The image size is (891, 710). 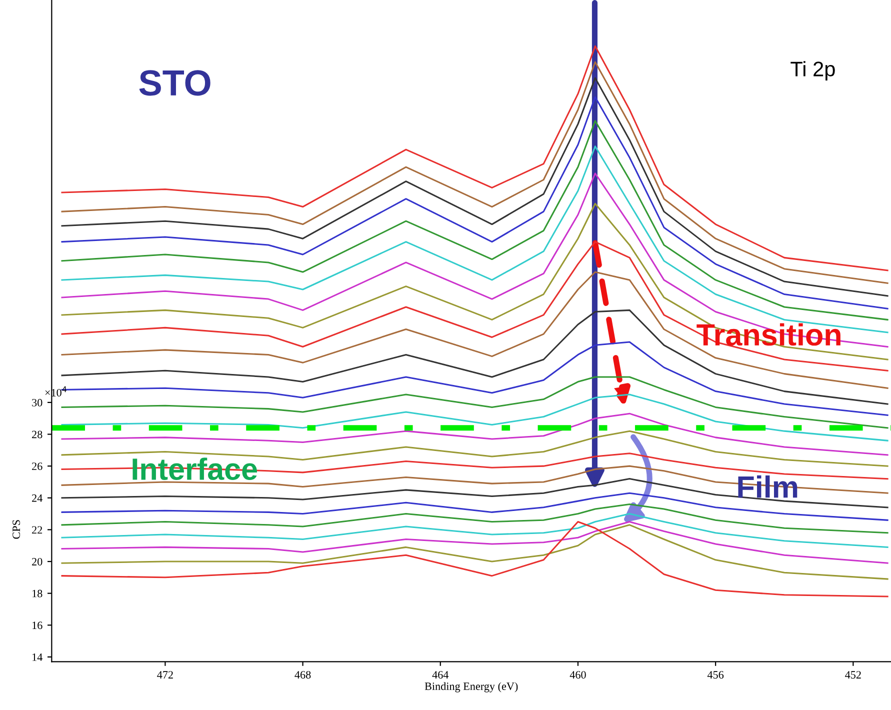 What do you see at coordinates (578, 675) in the screenshot?
I see `x-tick-label: 460` at bounding box center [578, 675].